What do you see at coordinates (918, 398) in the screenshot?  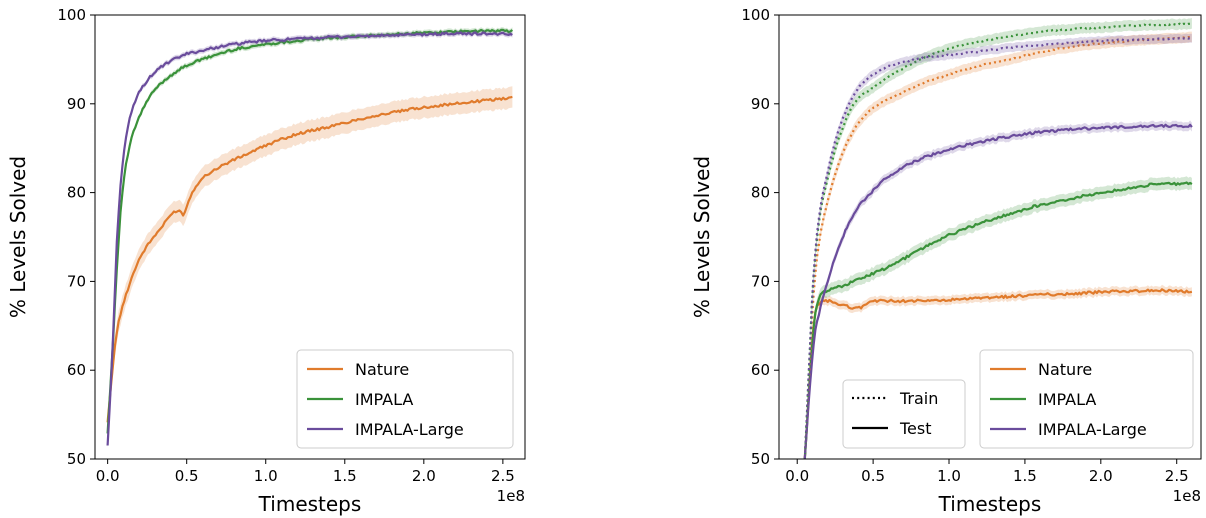 I see `style-legend-label: Train` at bounding box center [918, 398].